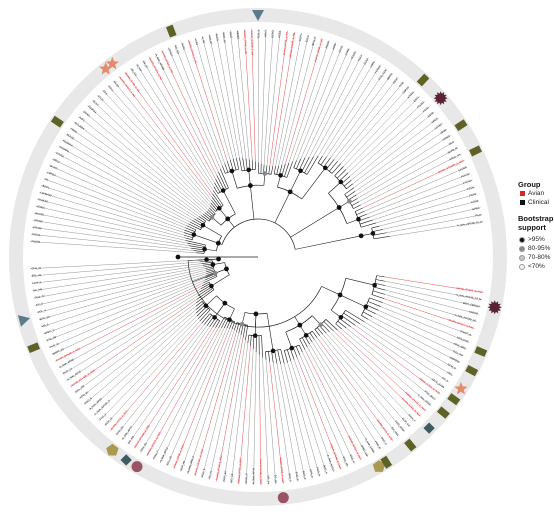 The height and width of the screenshot is (516, 554). What do you see at coordinates (40, 207) in the screenshot?
I see `tip-label: LEH31` at bounding box center [40, 207].